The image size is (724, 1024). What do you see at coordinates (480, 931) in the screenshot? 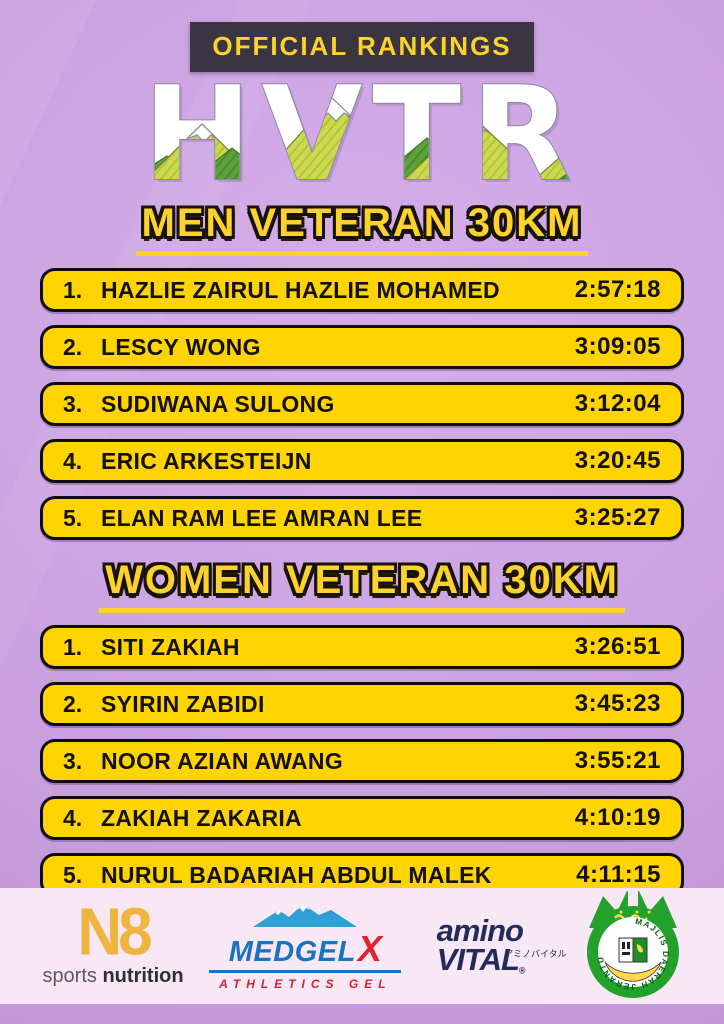
I see `amino-line1: amino` at bounding box center [480, 931].